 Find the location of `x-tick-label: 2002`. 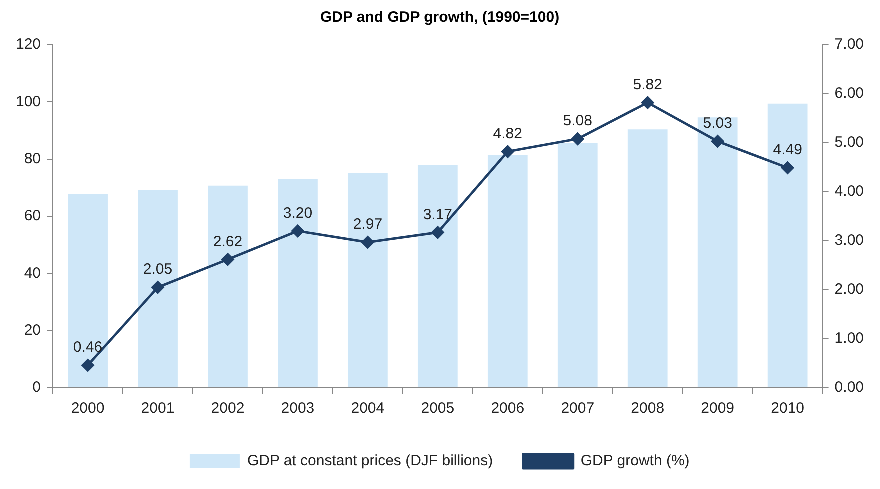

x-tick-label: 2002 is located at coordinates (228, 409).